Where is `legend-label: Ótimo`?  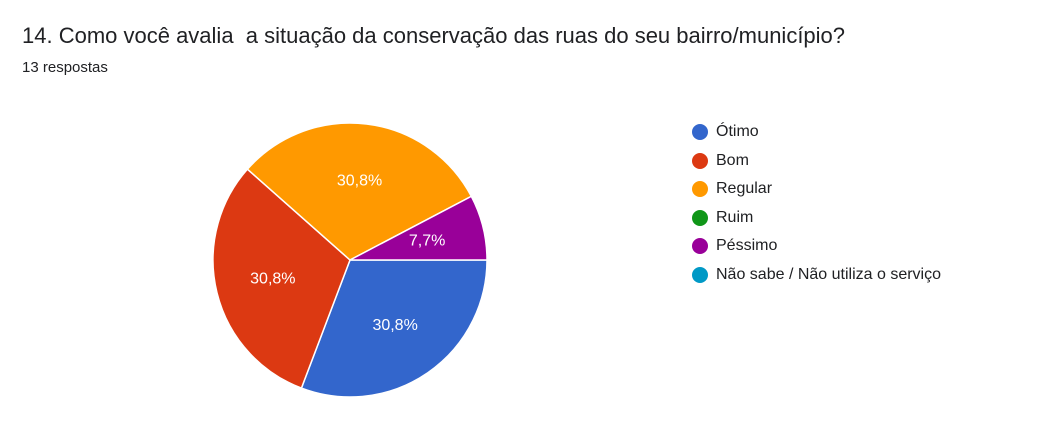 legend-label: Ótimo is located at coordinates (737, 132).